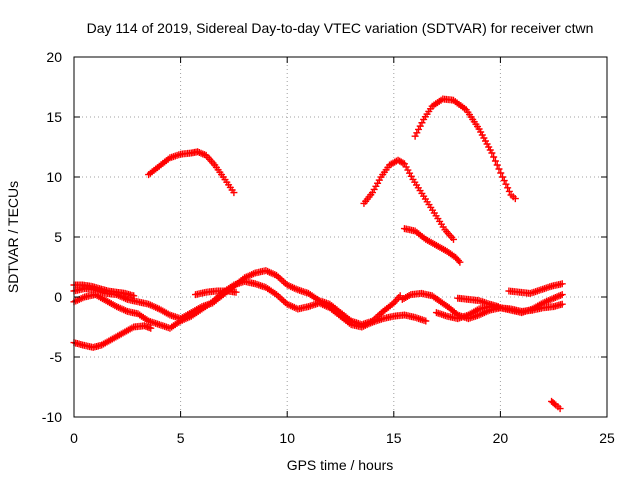 The width and height of the screenshot is (640, 480). What do you see at coordinates (342, 438) in the screenshot?
I see `x-tick-labels: 0 5 10 15 20 25` at bounding box center [342, 438].